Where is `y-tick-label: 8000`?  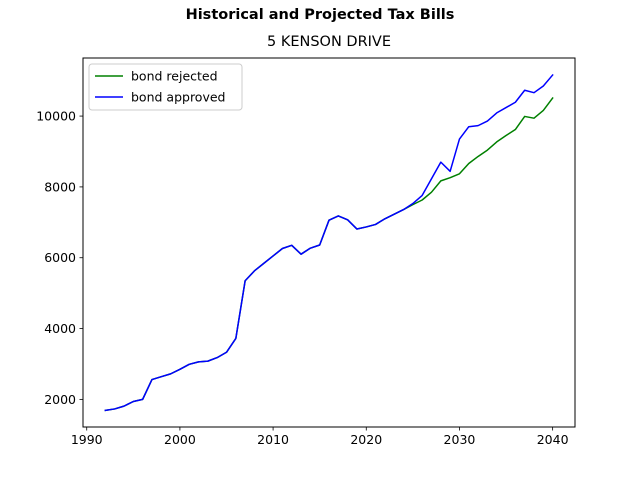 y-tick-label: 8000 is located at coordinates (60, 186).